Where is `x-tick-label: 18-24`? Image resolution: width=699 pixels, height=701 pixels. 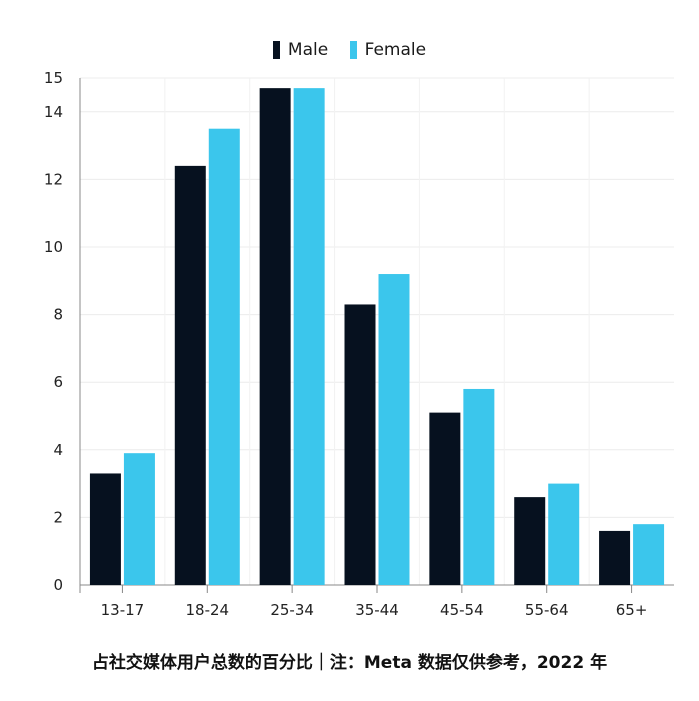
x-tick-label: 18-24 is located at coordinates (207, 610).